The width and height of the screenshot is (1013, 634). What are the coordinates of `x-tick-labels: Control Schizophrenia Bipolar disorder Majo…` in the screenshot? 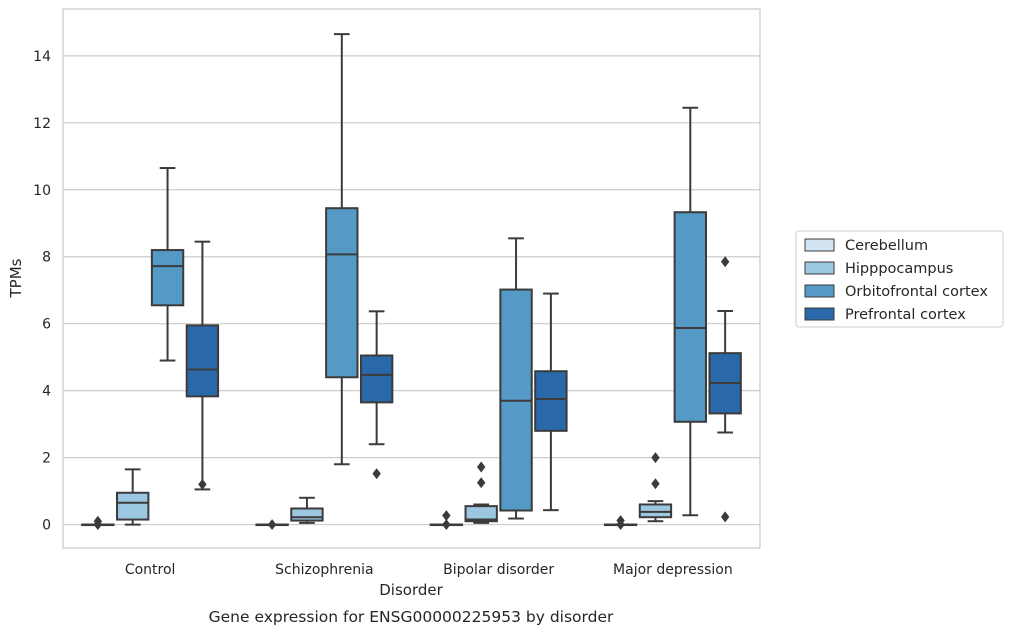 It's located at (429, 570).